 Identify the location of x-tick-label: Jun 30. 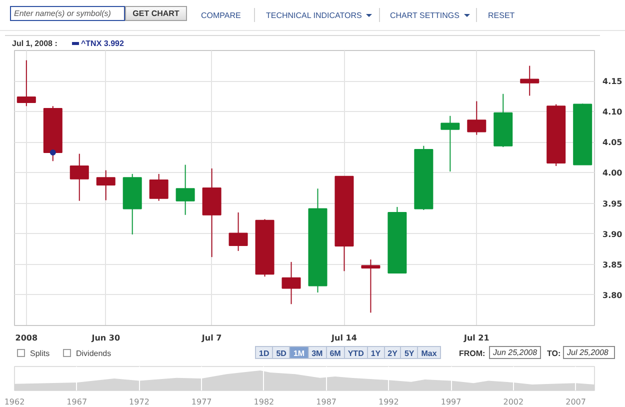
(105, 338).